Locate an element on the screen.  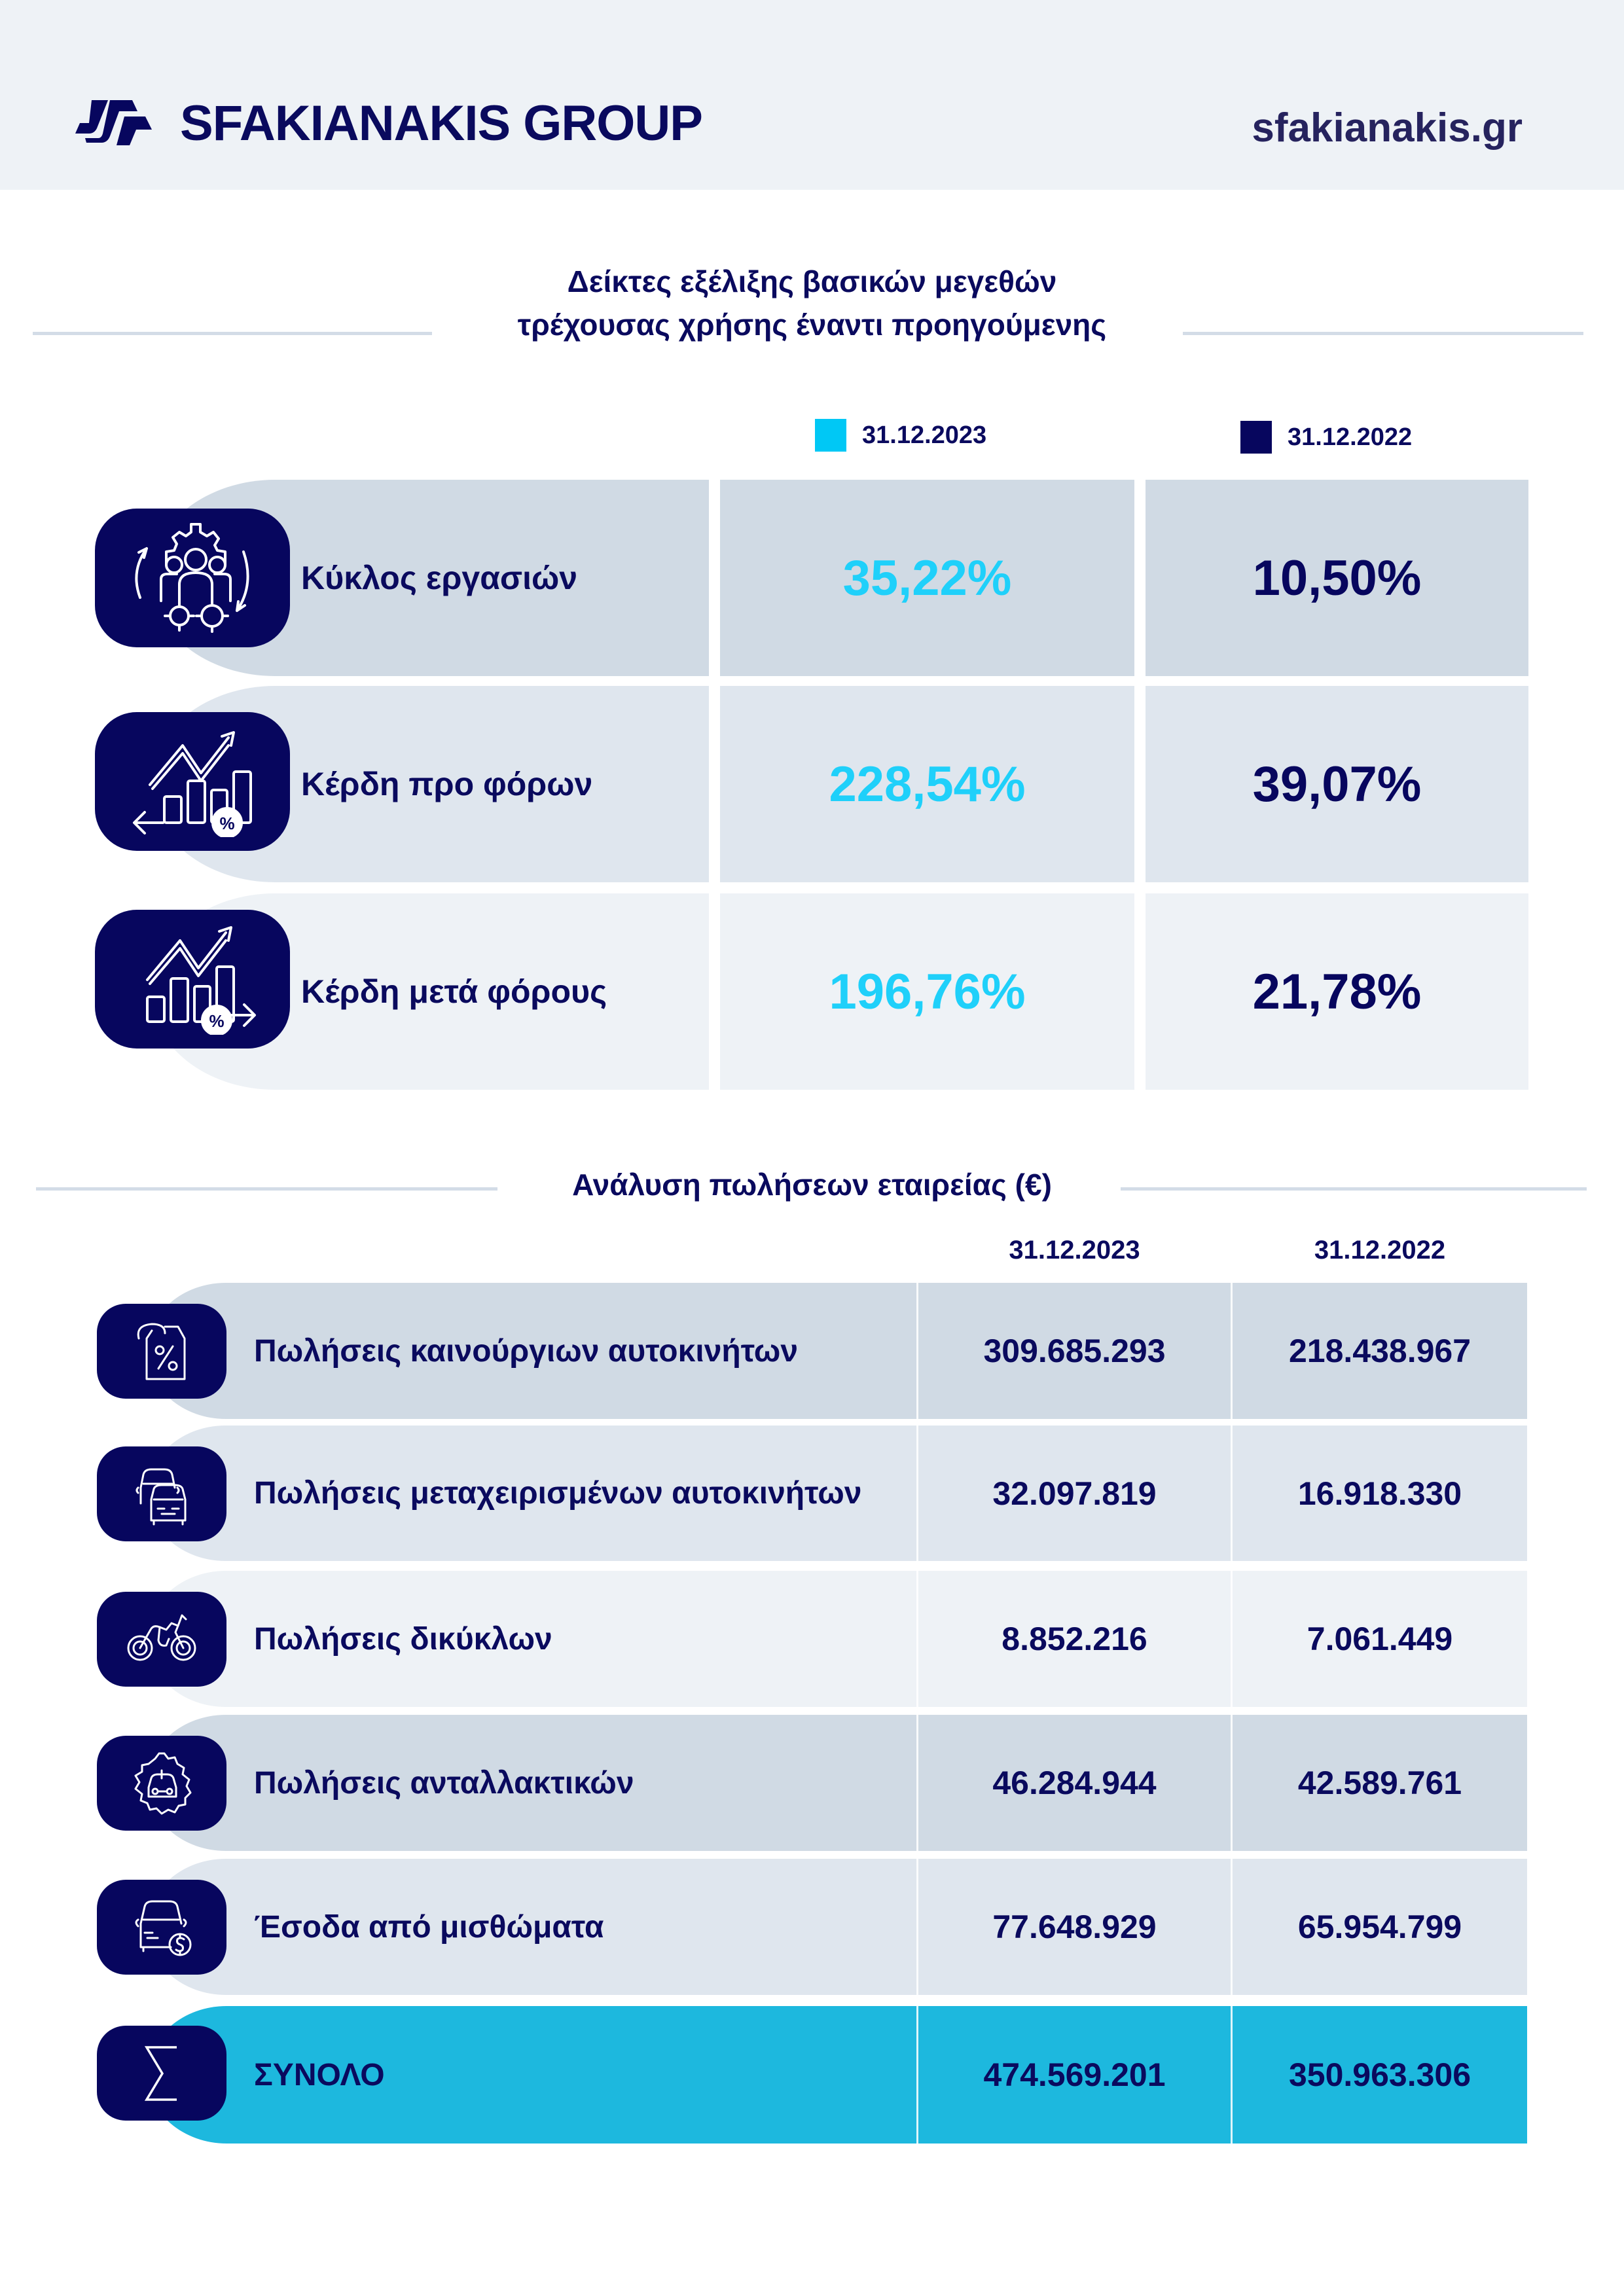
sigma-icon is located at coordinates (161, 2073).